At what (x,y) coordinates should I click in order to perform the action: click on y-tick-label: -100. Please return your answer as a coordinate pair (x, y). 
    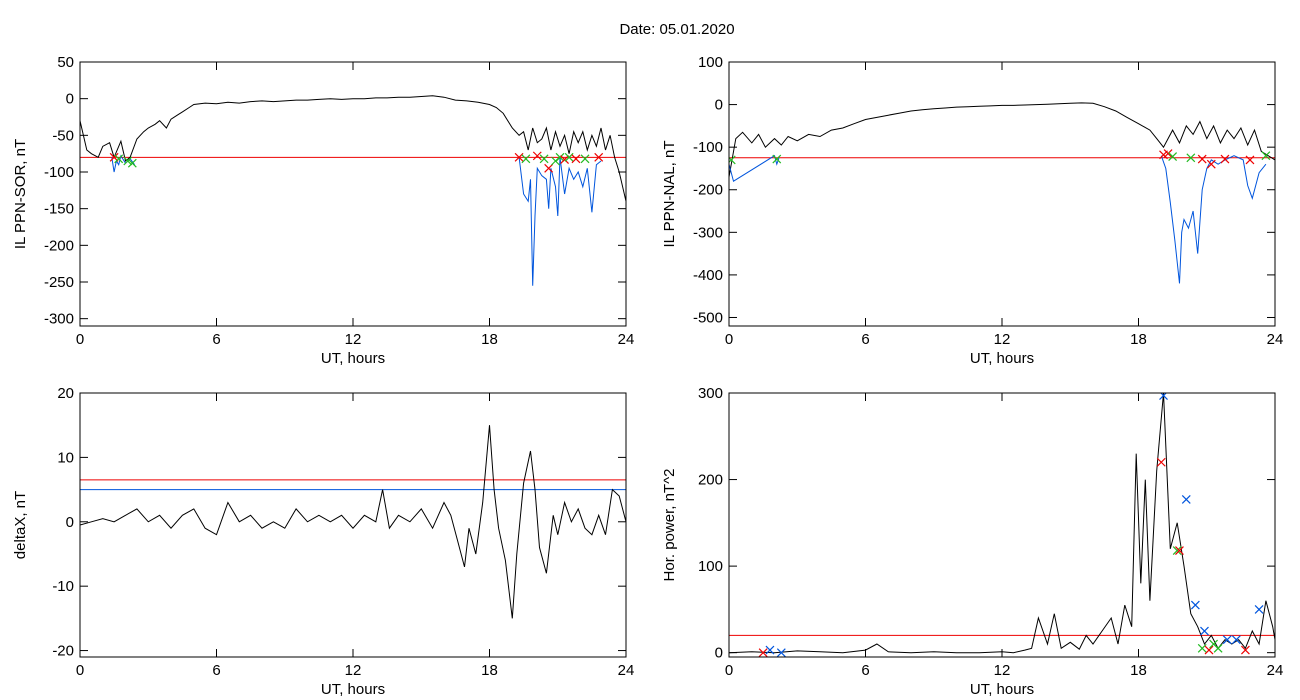
    Looking at the image, I should click on (708, 147).